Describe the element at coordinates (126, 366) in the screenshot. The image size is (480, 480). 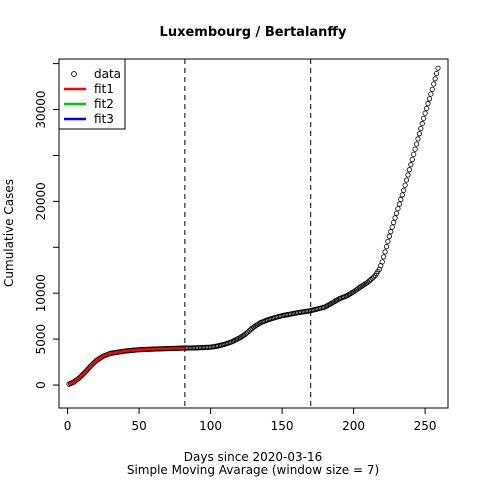
I see `fit1-line` at that location.